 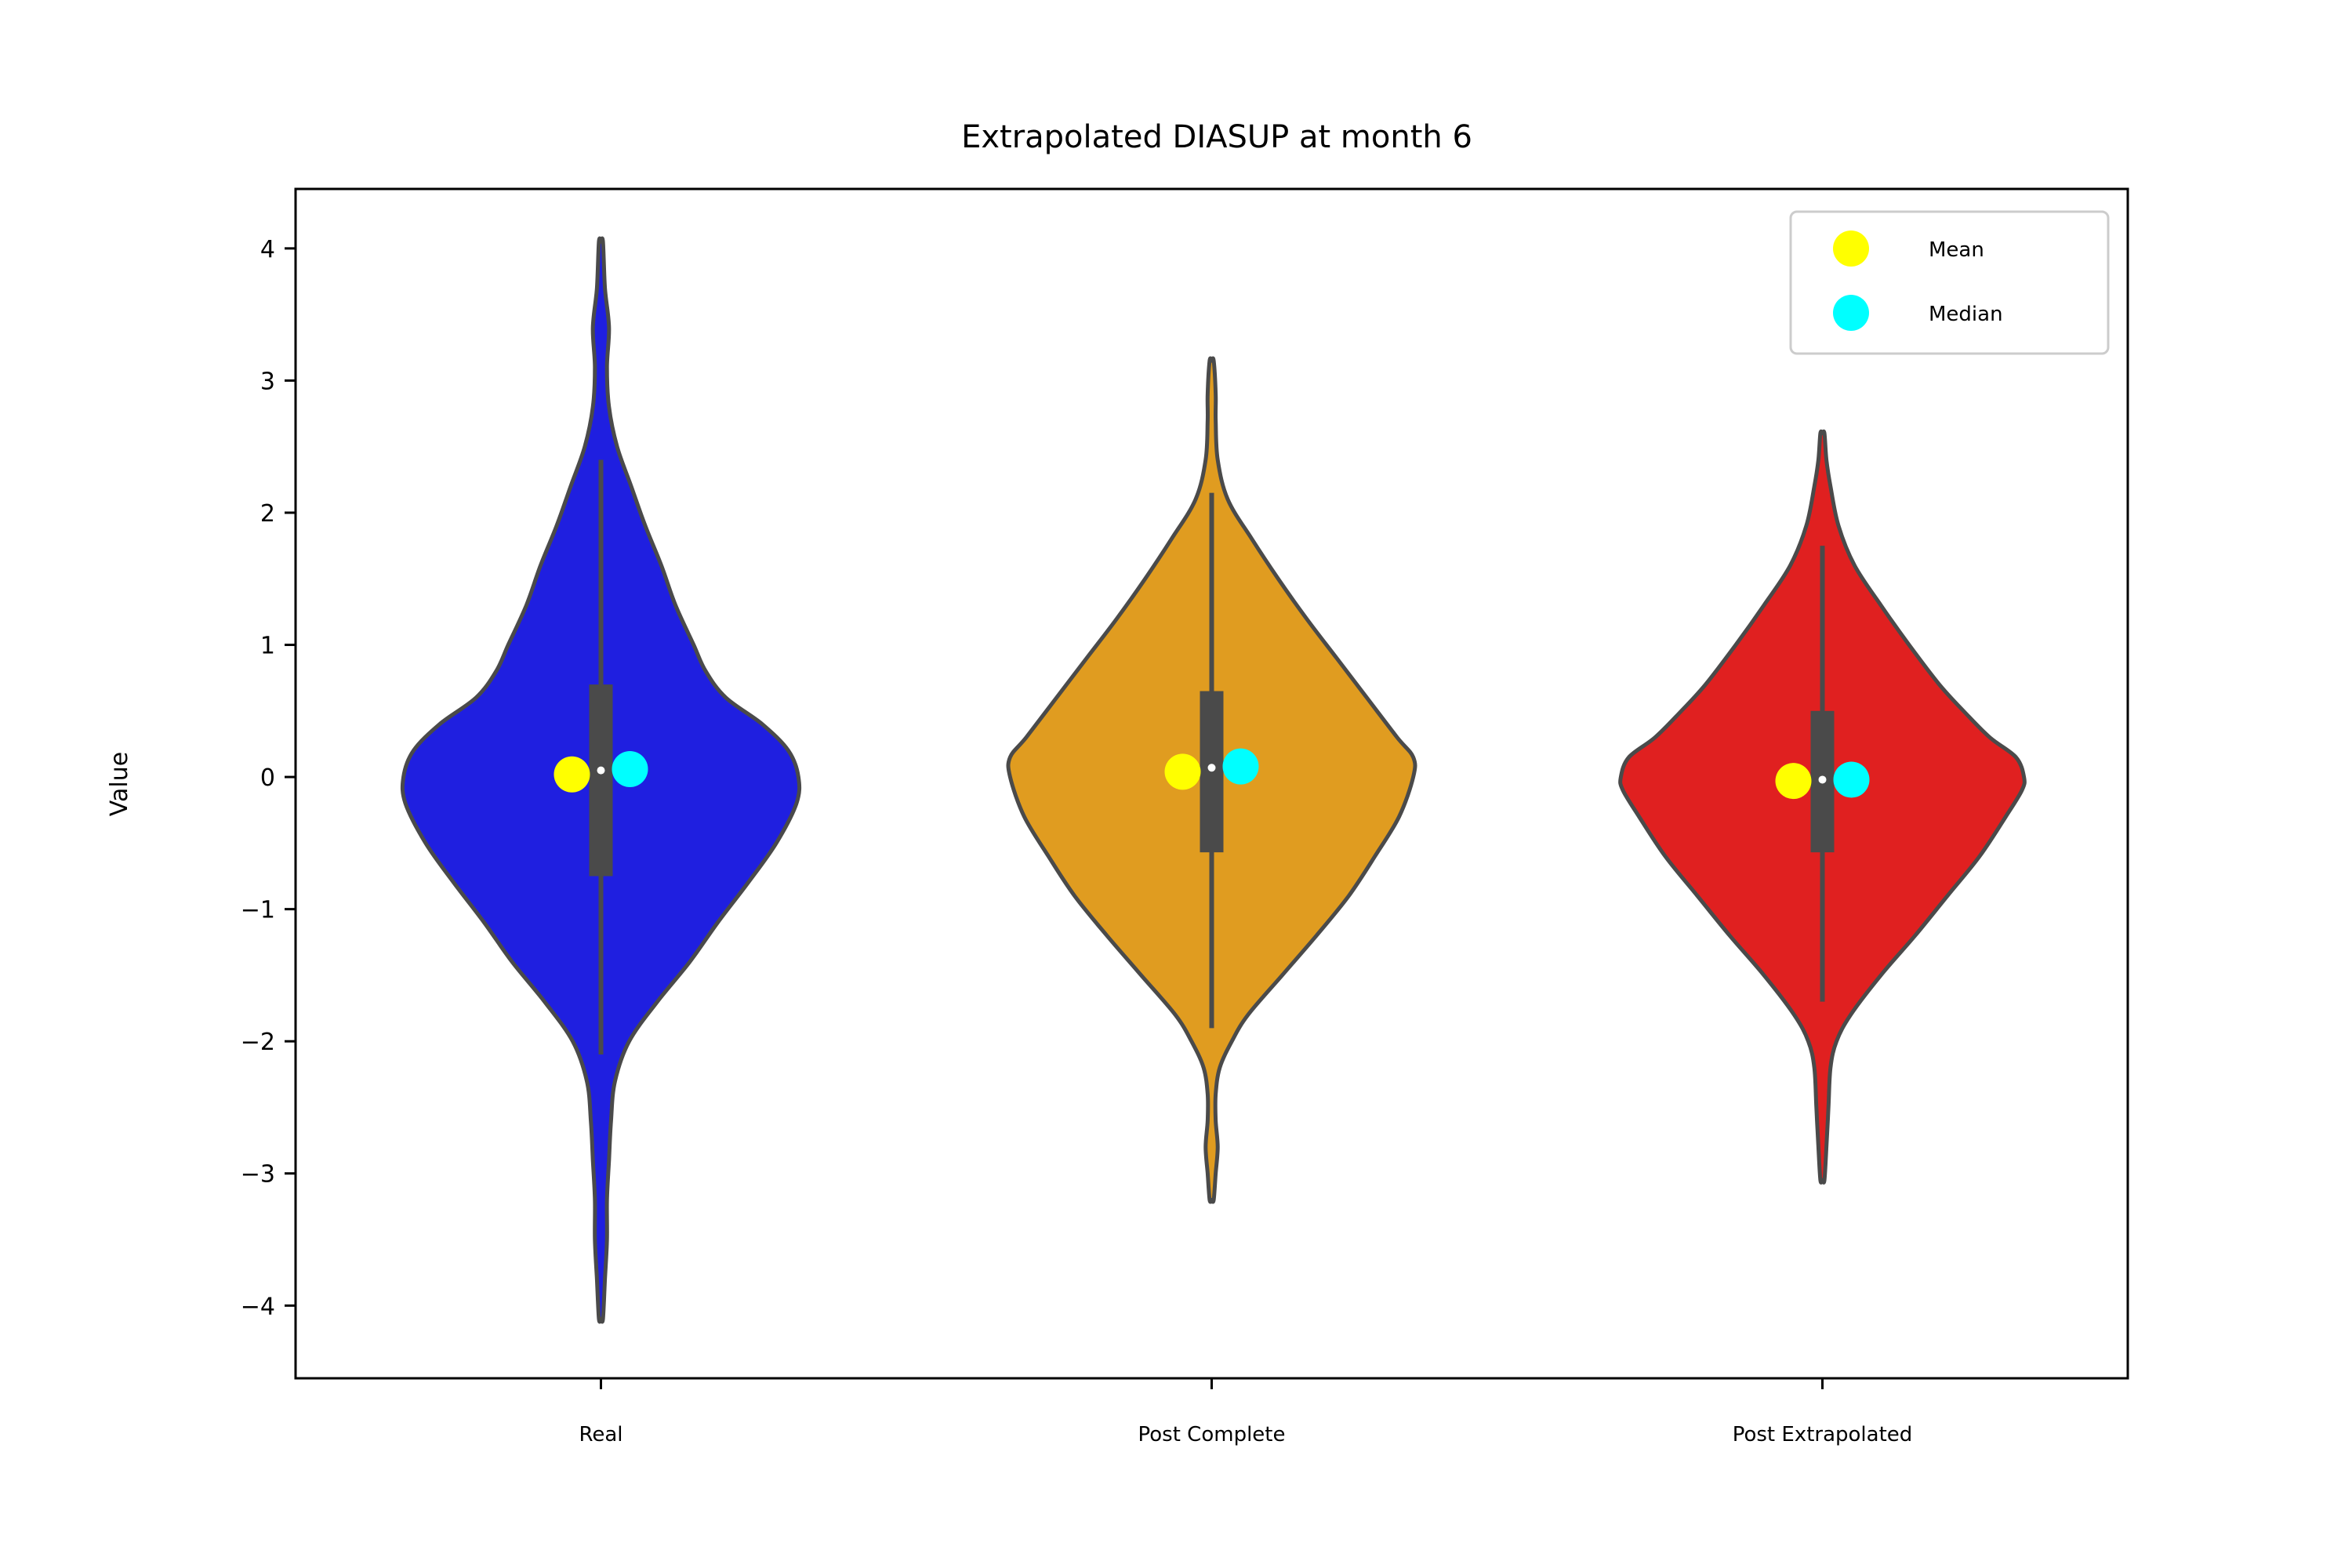 What do you see at coordinates (1823, 1434) in the screenshot?
I see `x-tick-label: Post Extrapolated` at bounding box center [1823, 1434].